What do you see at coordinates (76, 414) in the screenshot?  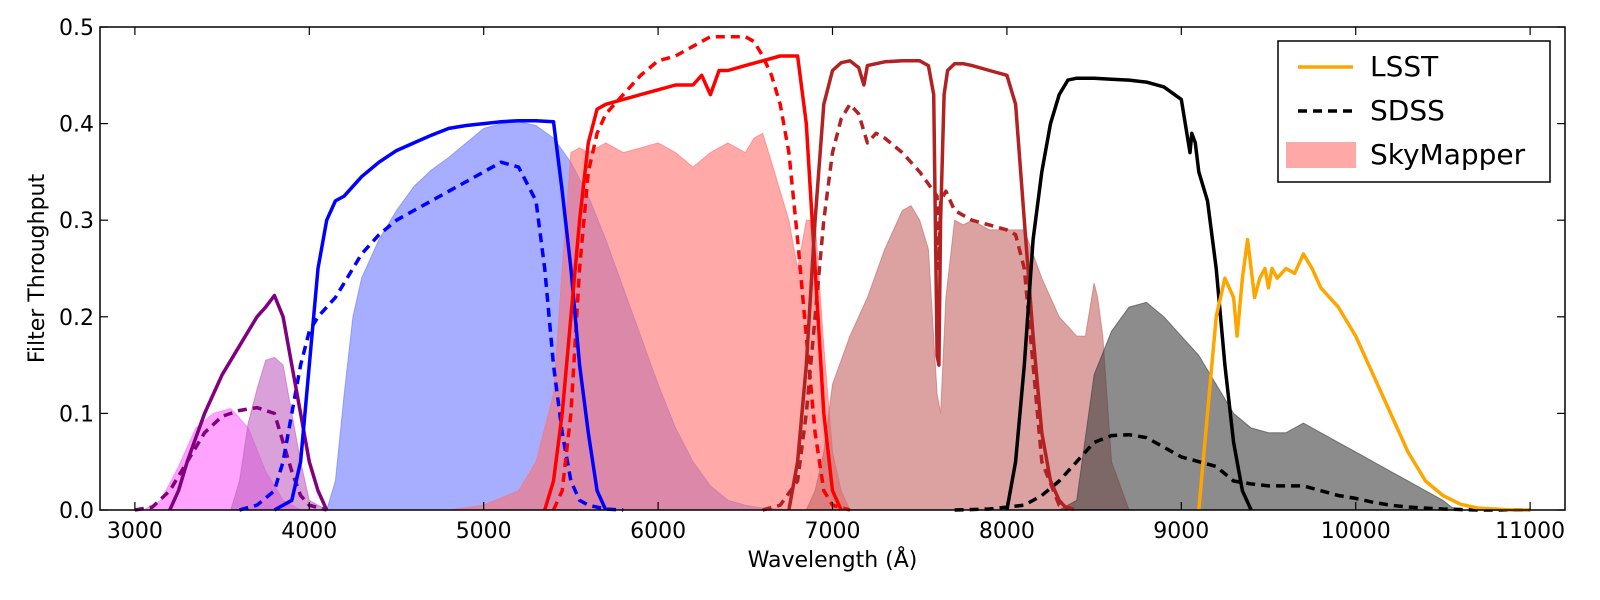 I see `y-tick-label: 0.1` at bounding box center [76, 414].